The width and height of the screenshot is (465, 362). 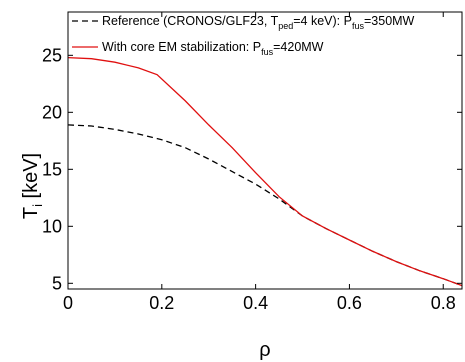 I want to click on x-tick-label: 0.8, so click(x=443, y=303).